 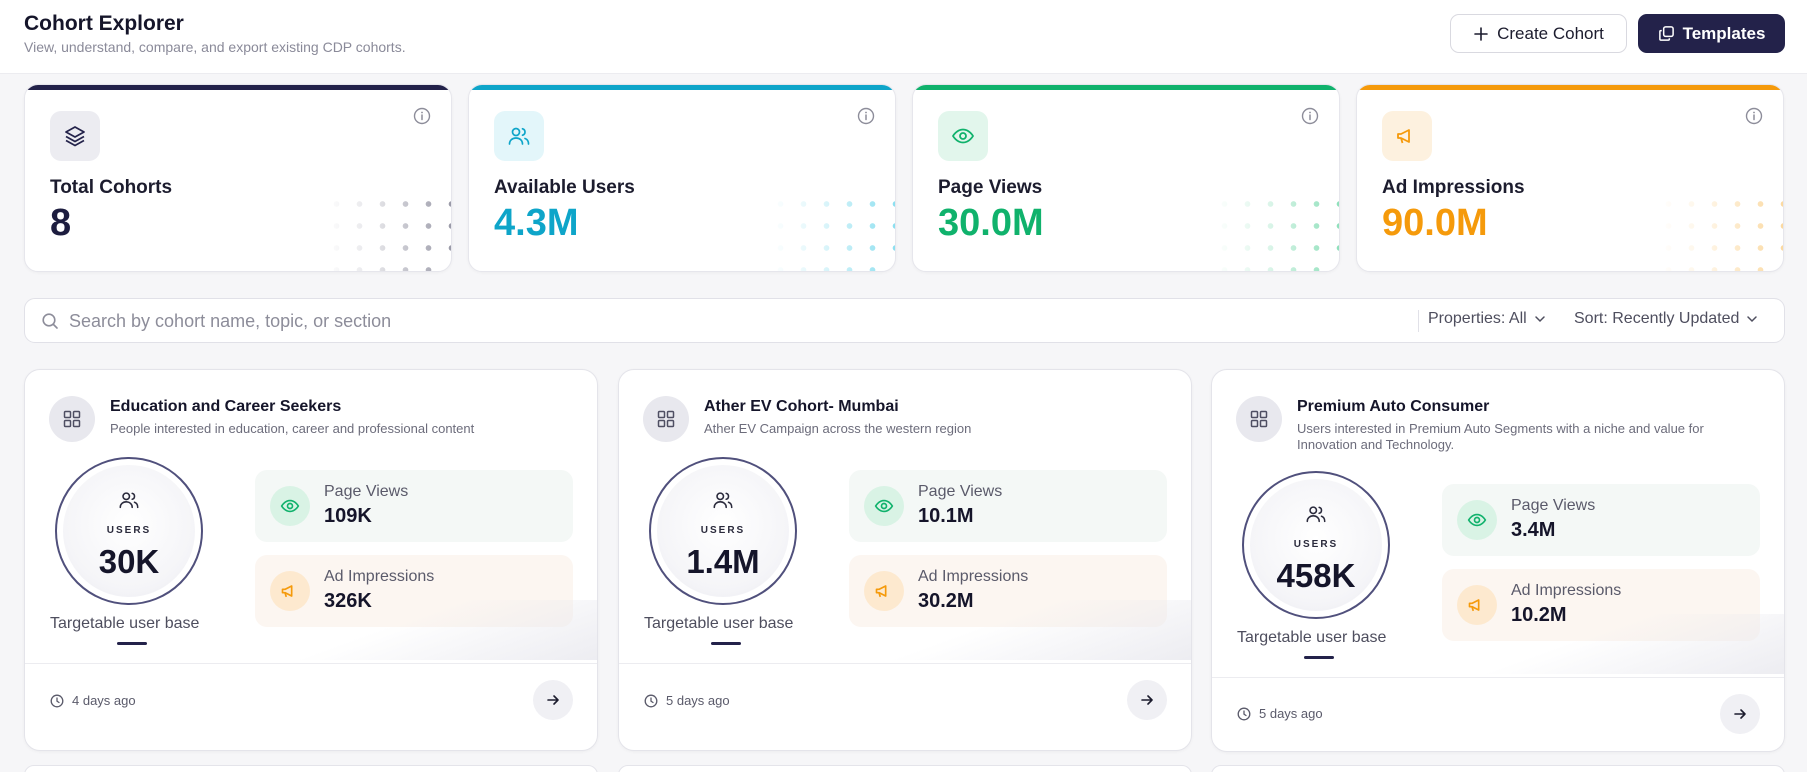 What do you see at coordinates (1418, 321) in the screenshot?
I see `divider` at bounding box center [1418, 321].